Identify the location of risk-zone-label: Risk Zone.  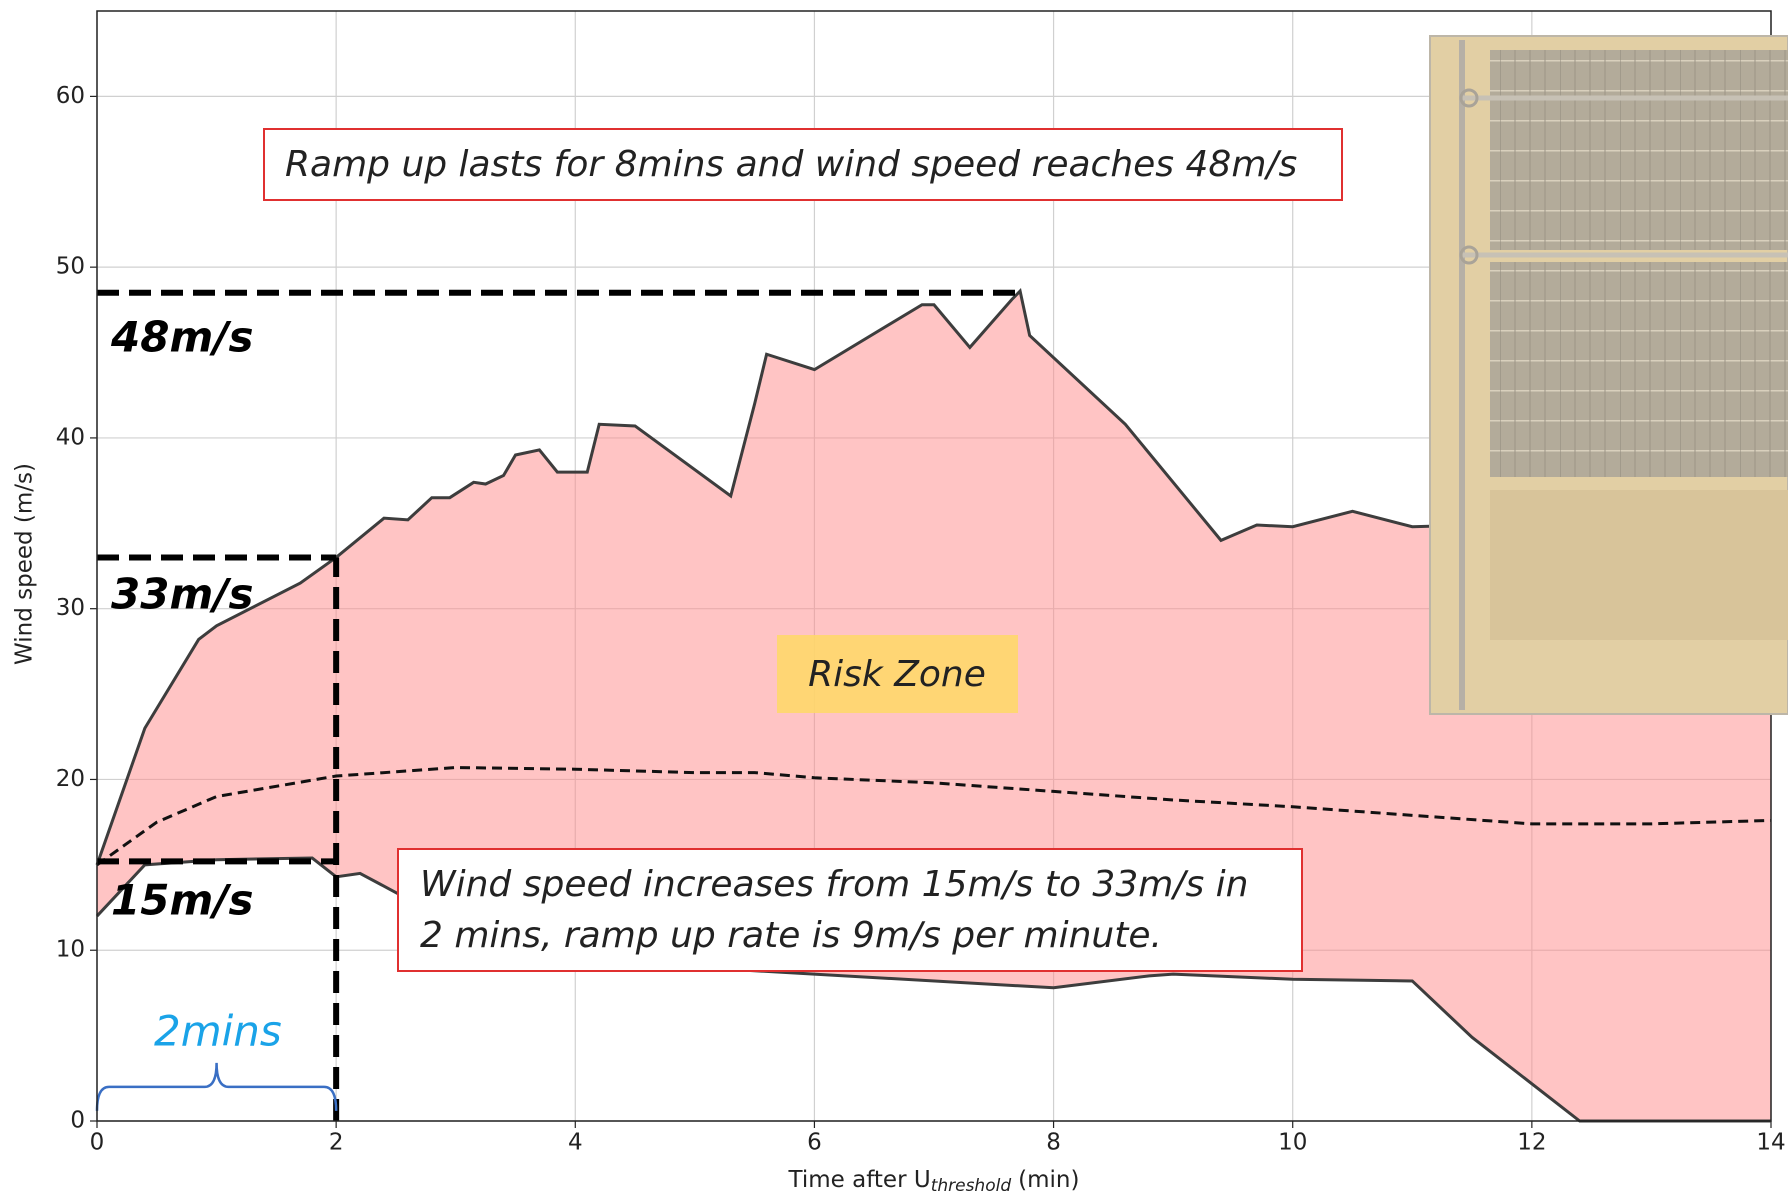
(897, 674).